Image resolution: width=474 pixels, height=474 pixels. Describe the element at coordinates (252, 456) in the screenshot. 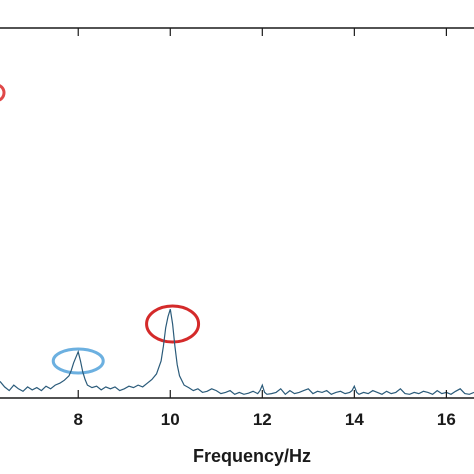

I see `x-axis-title: Frequency/Hz` at that location.